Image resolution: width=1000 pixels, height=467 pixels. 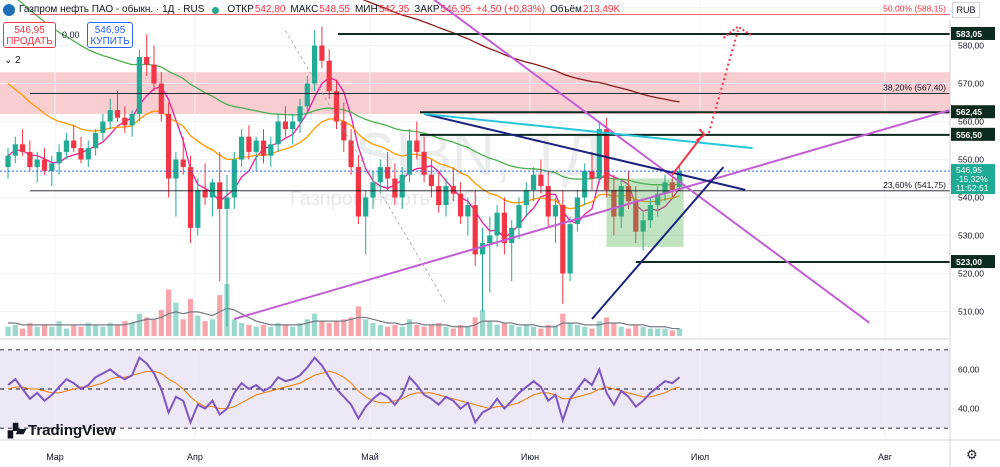 I want to click on ma-long-line, so click(x=521, y=51).